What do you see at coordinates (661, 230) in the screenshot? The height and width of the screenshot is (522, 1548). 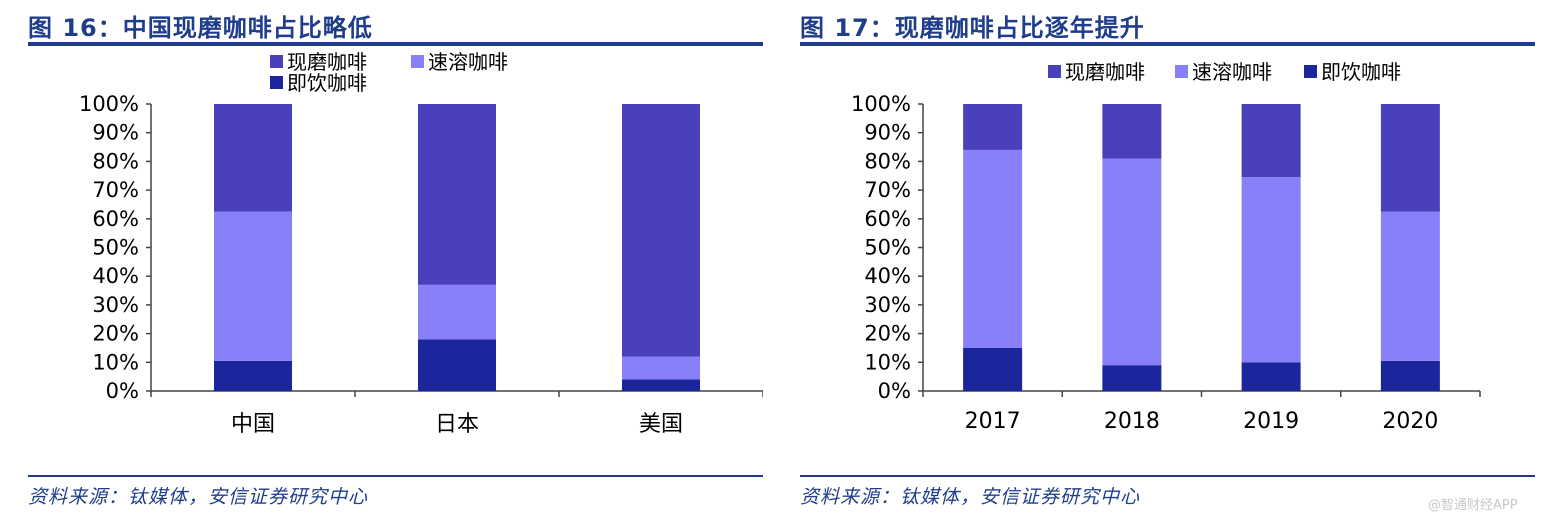 I see `bar-美国-现磨咖啡` at bounding box center [661, 230].